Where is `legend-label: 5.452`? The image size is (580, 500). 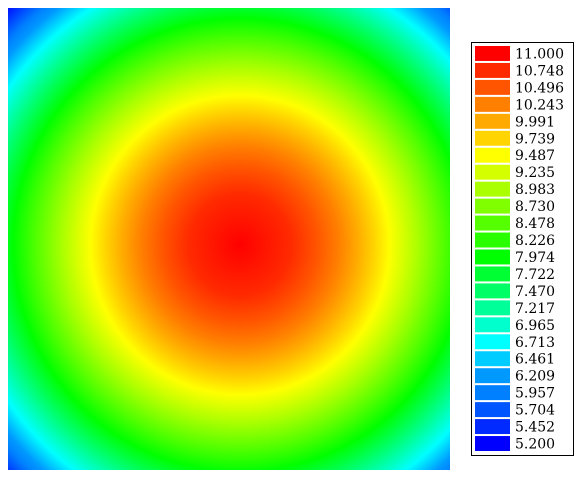 legend-label: 5.452 is located at coordinates (535, 428).